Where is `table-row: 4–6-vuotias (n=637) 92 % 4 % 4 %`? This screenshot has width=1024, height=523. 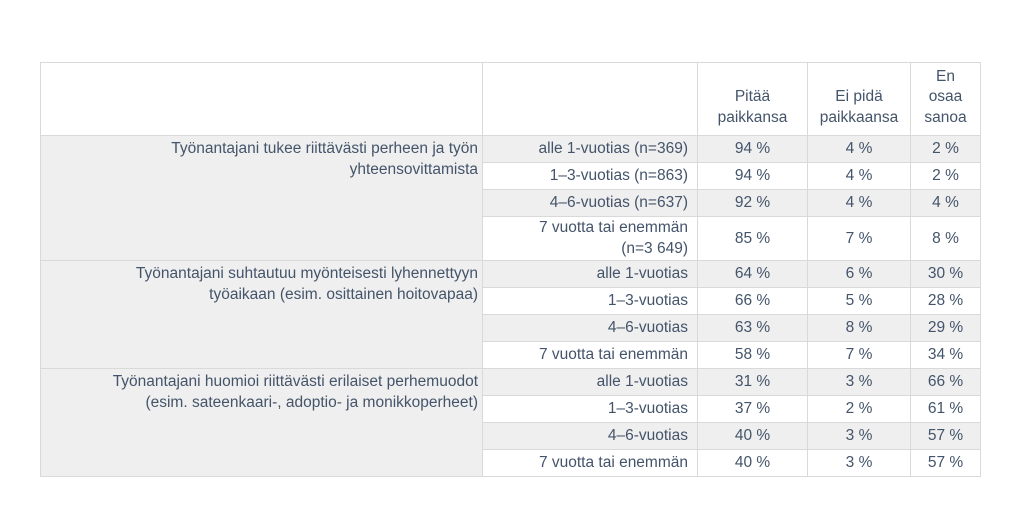 table-row: 4–6-vuotias (n=637) 92 % 4 % 4 % is located at coordinates (511, 203).